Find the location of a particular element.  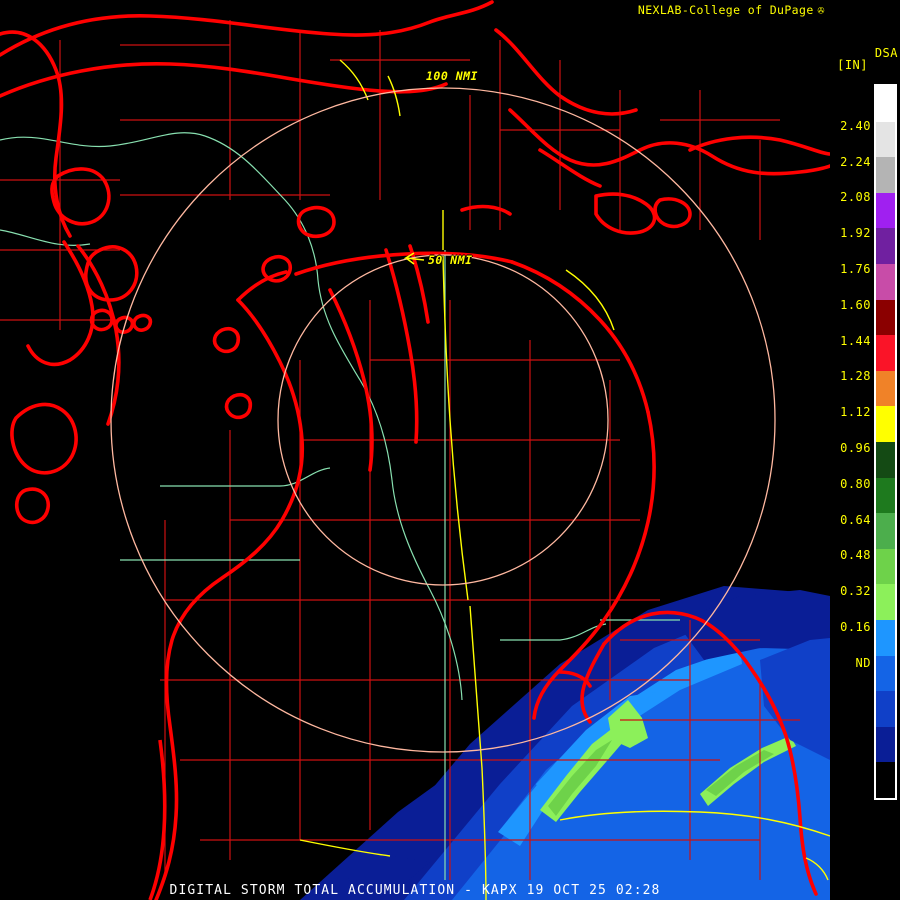

echo-poly-light-blue is located at coordinates (620, 747).